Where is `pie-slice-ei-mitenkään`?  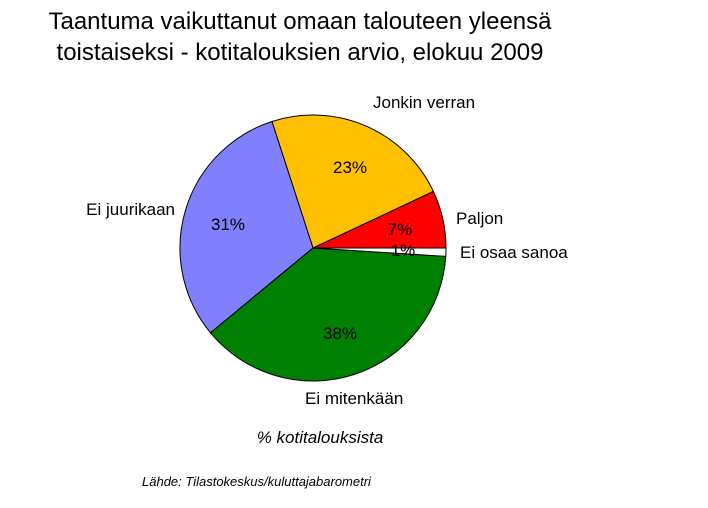 pie-slice-ei-mitenkään is located at coordinates (328, 314).